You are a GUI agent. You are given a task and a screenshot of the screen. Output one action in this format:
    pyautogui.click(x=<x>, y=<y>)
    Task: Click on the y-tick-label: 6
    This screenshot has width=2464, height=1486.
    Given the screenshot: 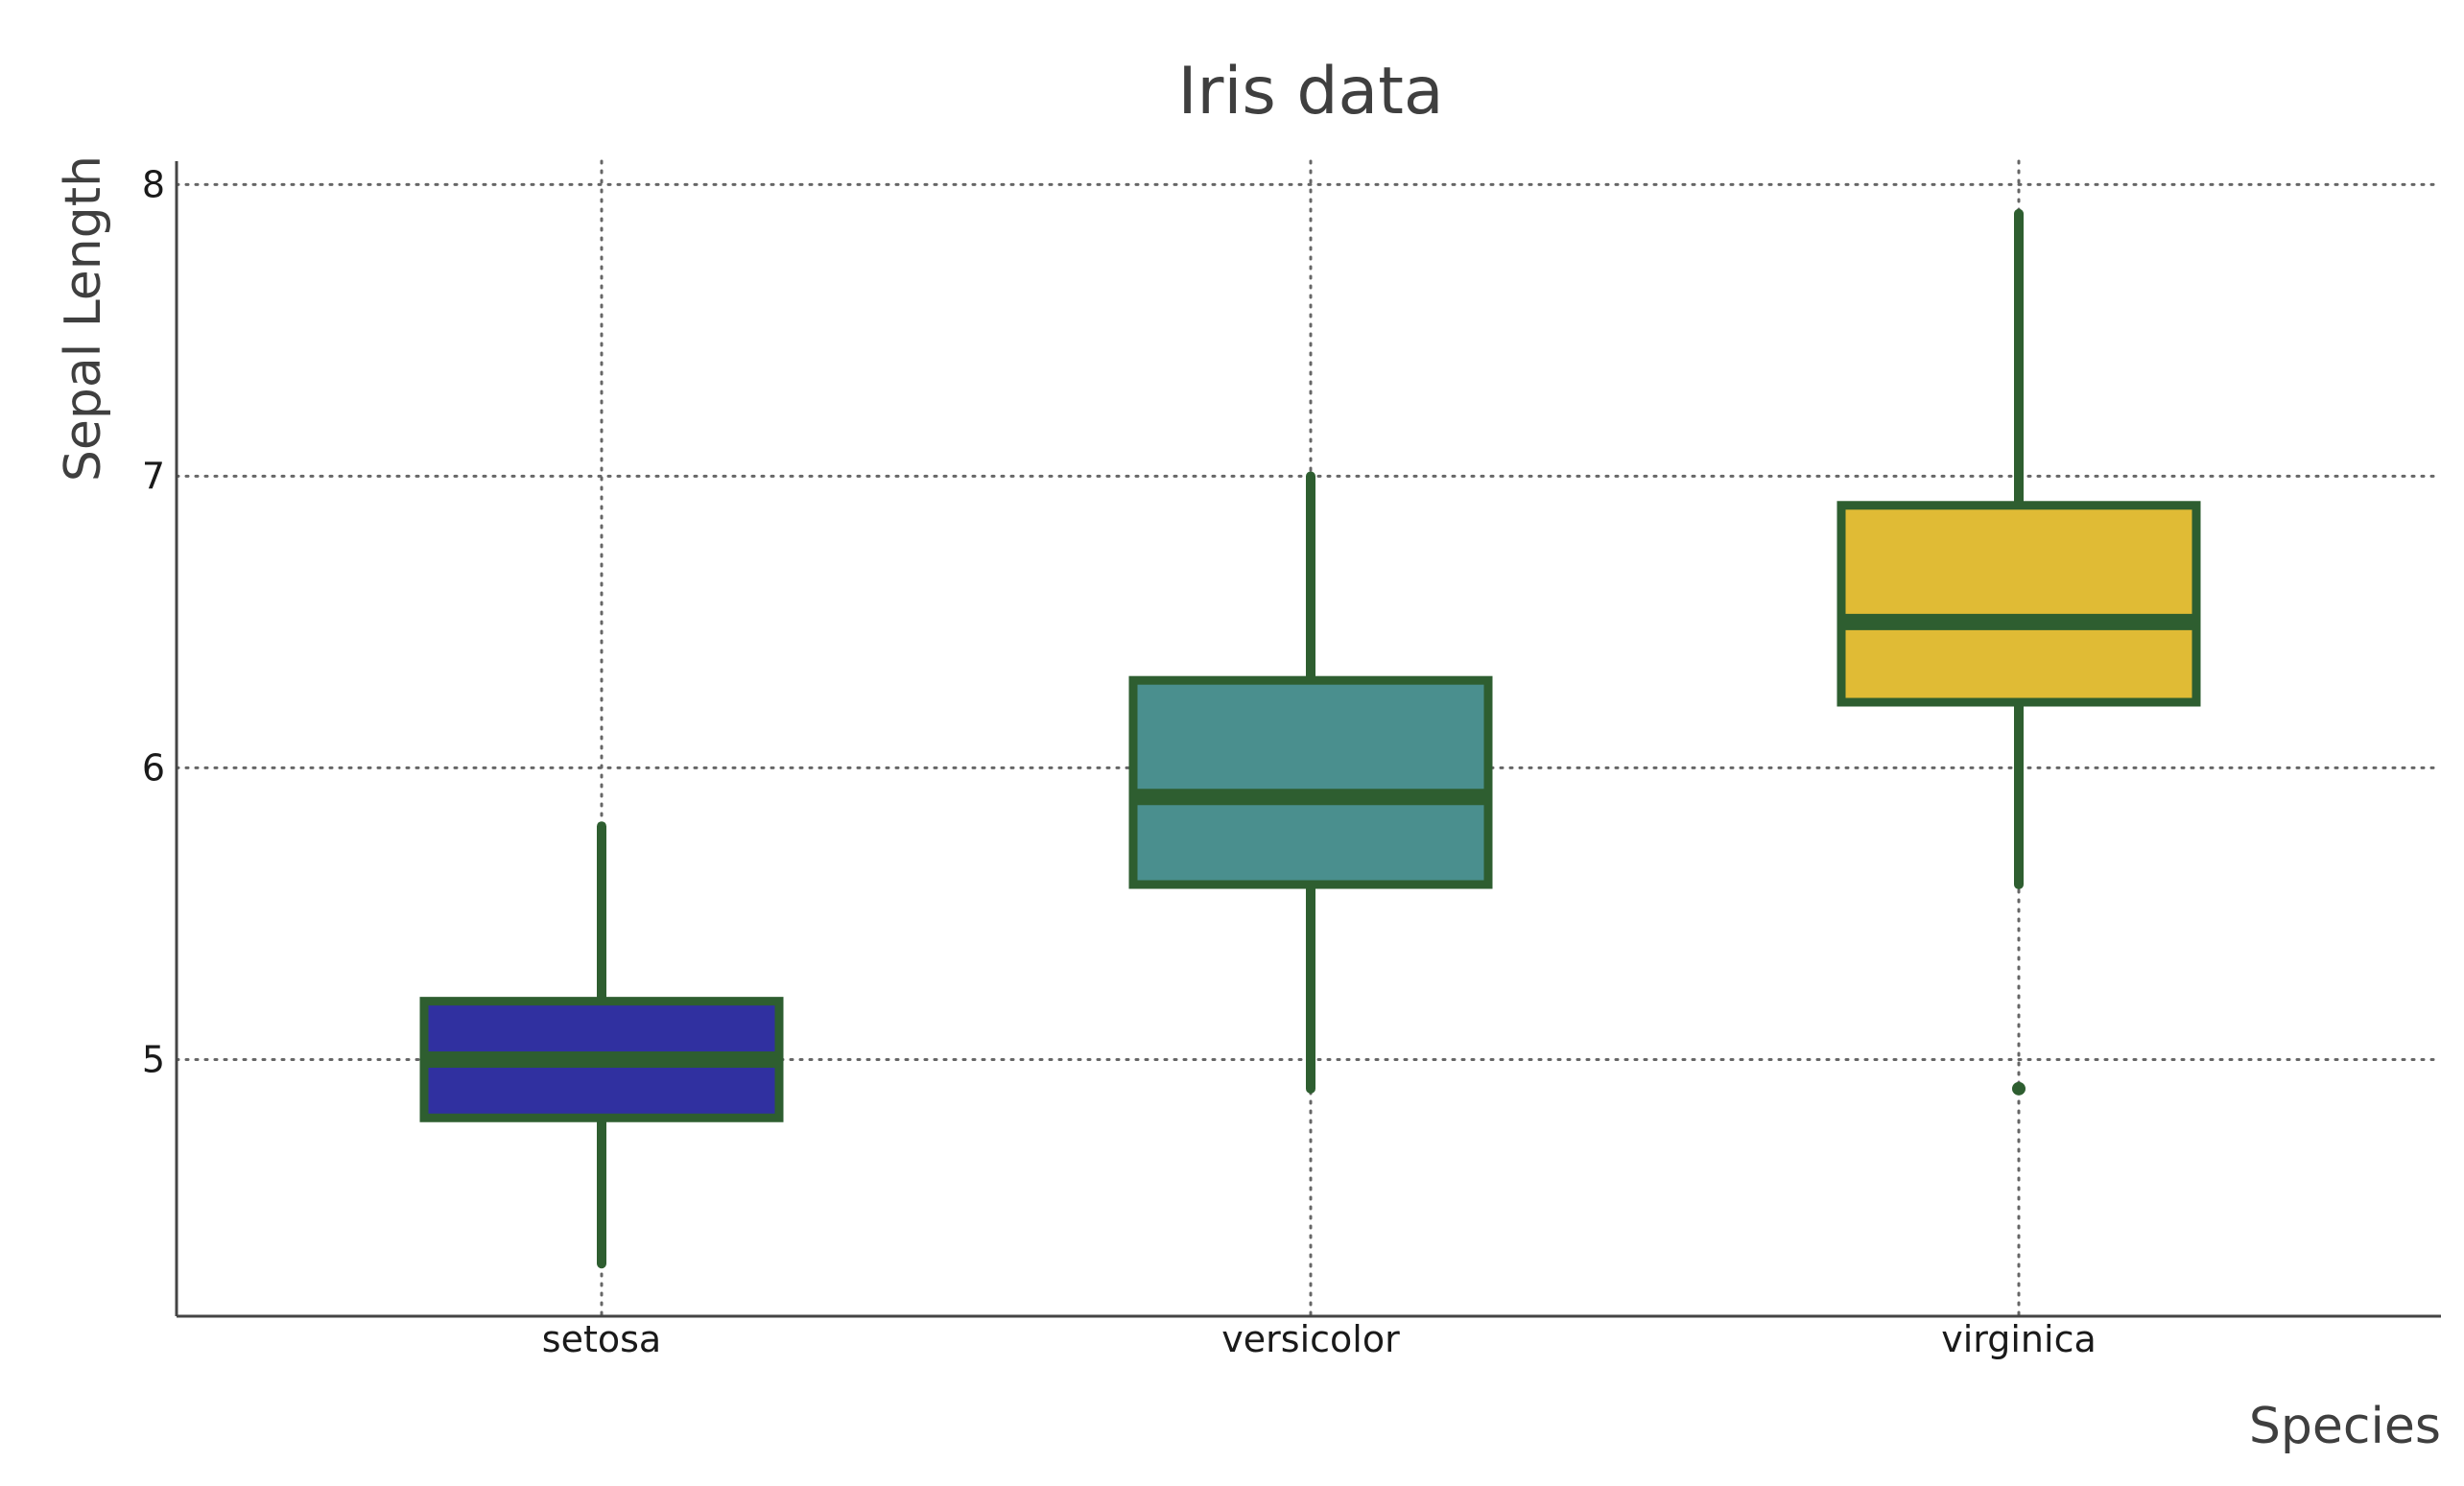 What is the action you would take?
    pyautogui.click(x=153, y=767)
    